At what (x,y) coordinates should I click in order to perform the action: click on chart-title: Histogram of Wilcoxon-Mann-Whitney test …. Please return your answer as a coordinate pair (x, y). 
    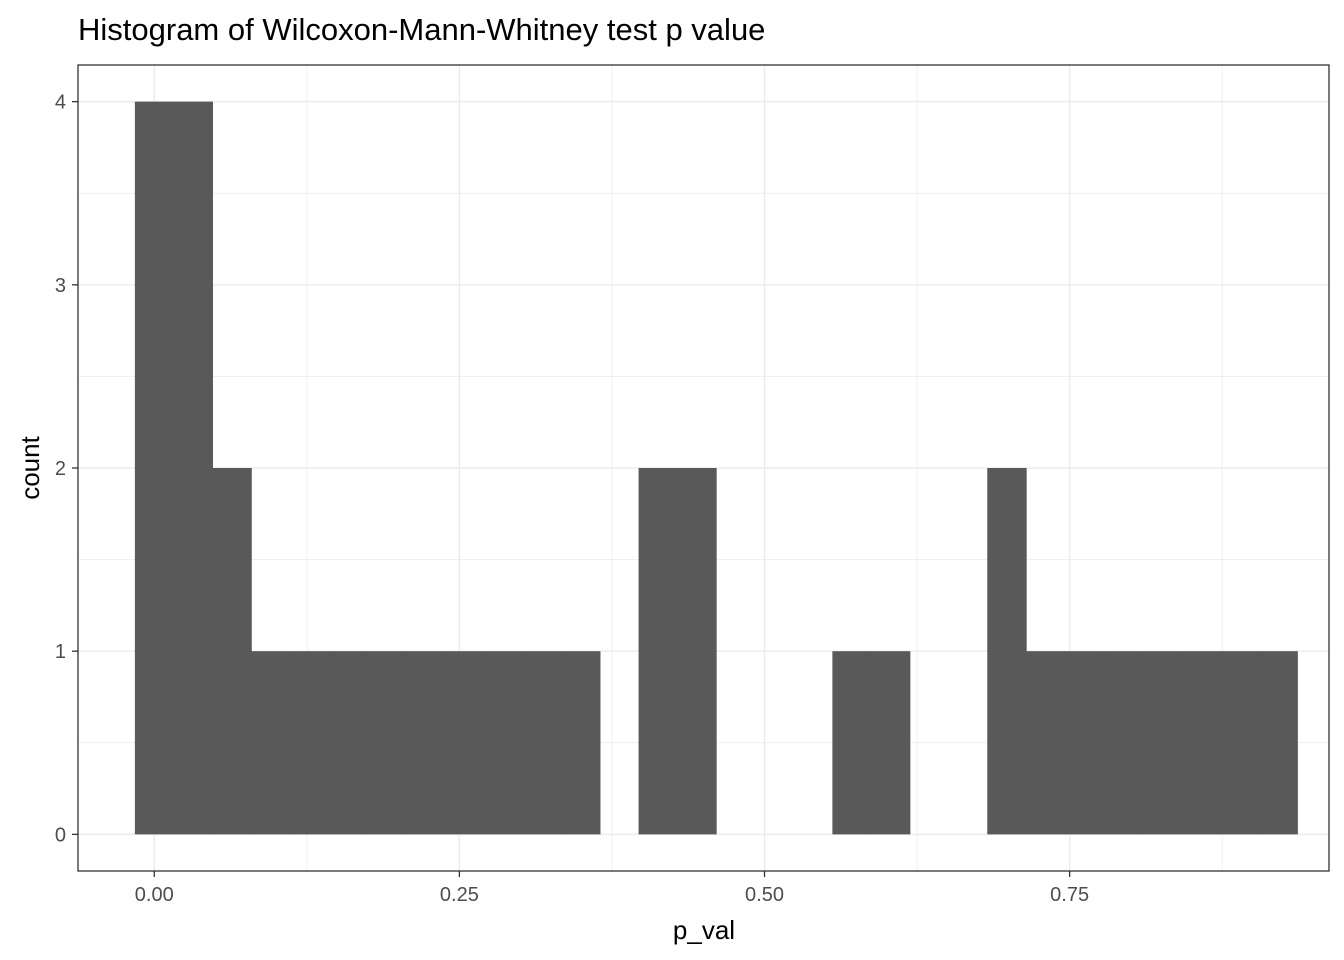
    Looking at the image, I should click on (421, 29).